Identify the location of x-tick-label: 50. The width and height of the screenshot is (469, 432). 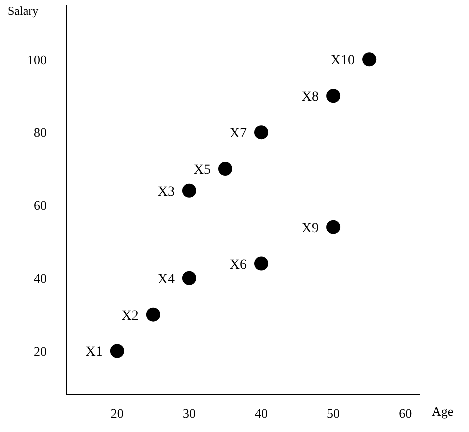
(333, 414).